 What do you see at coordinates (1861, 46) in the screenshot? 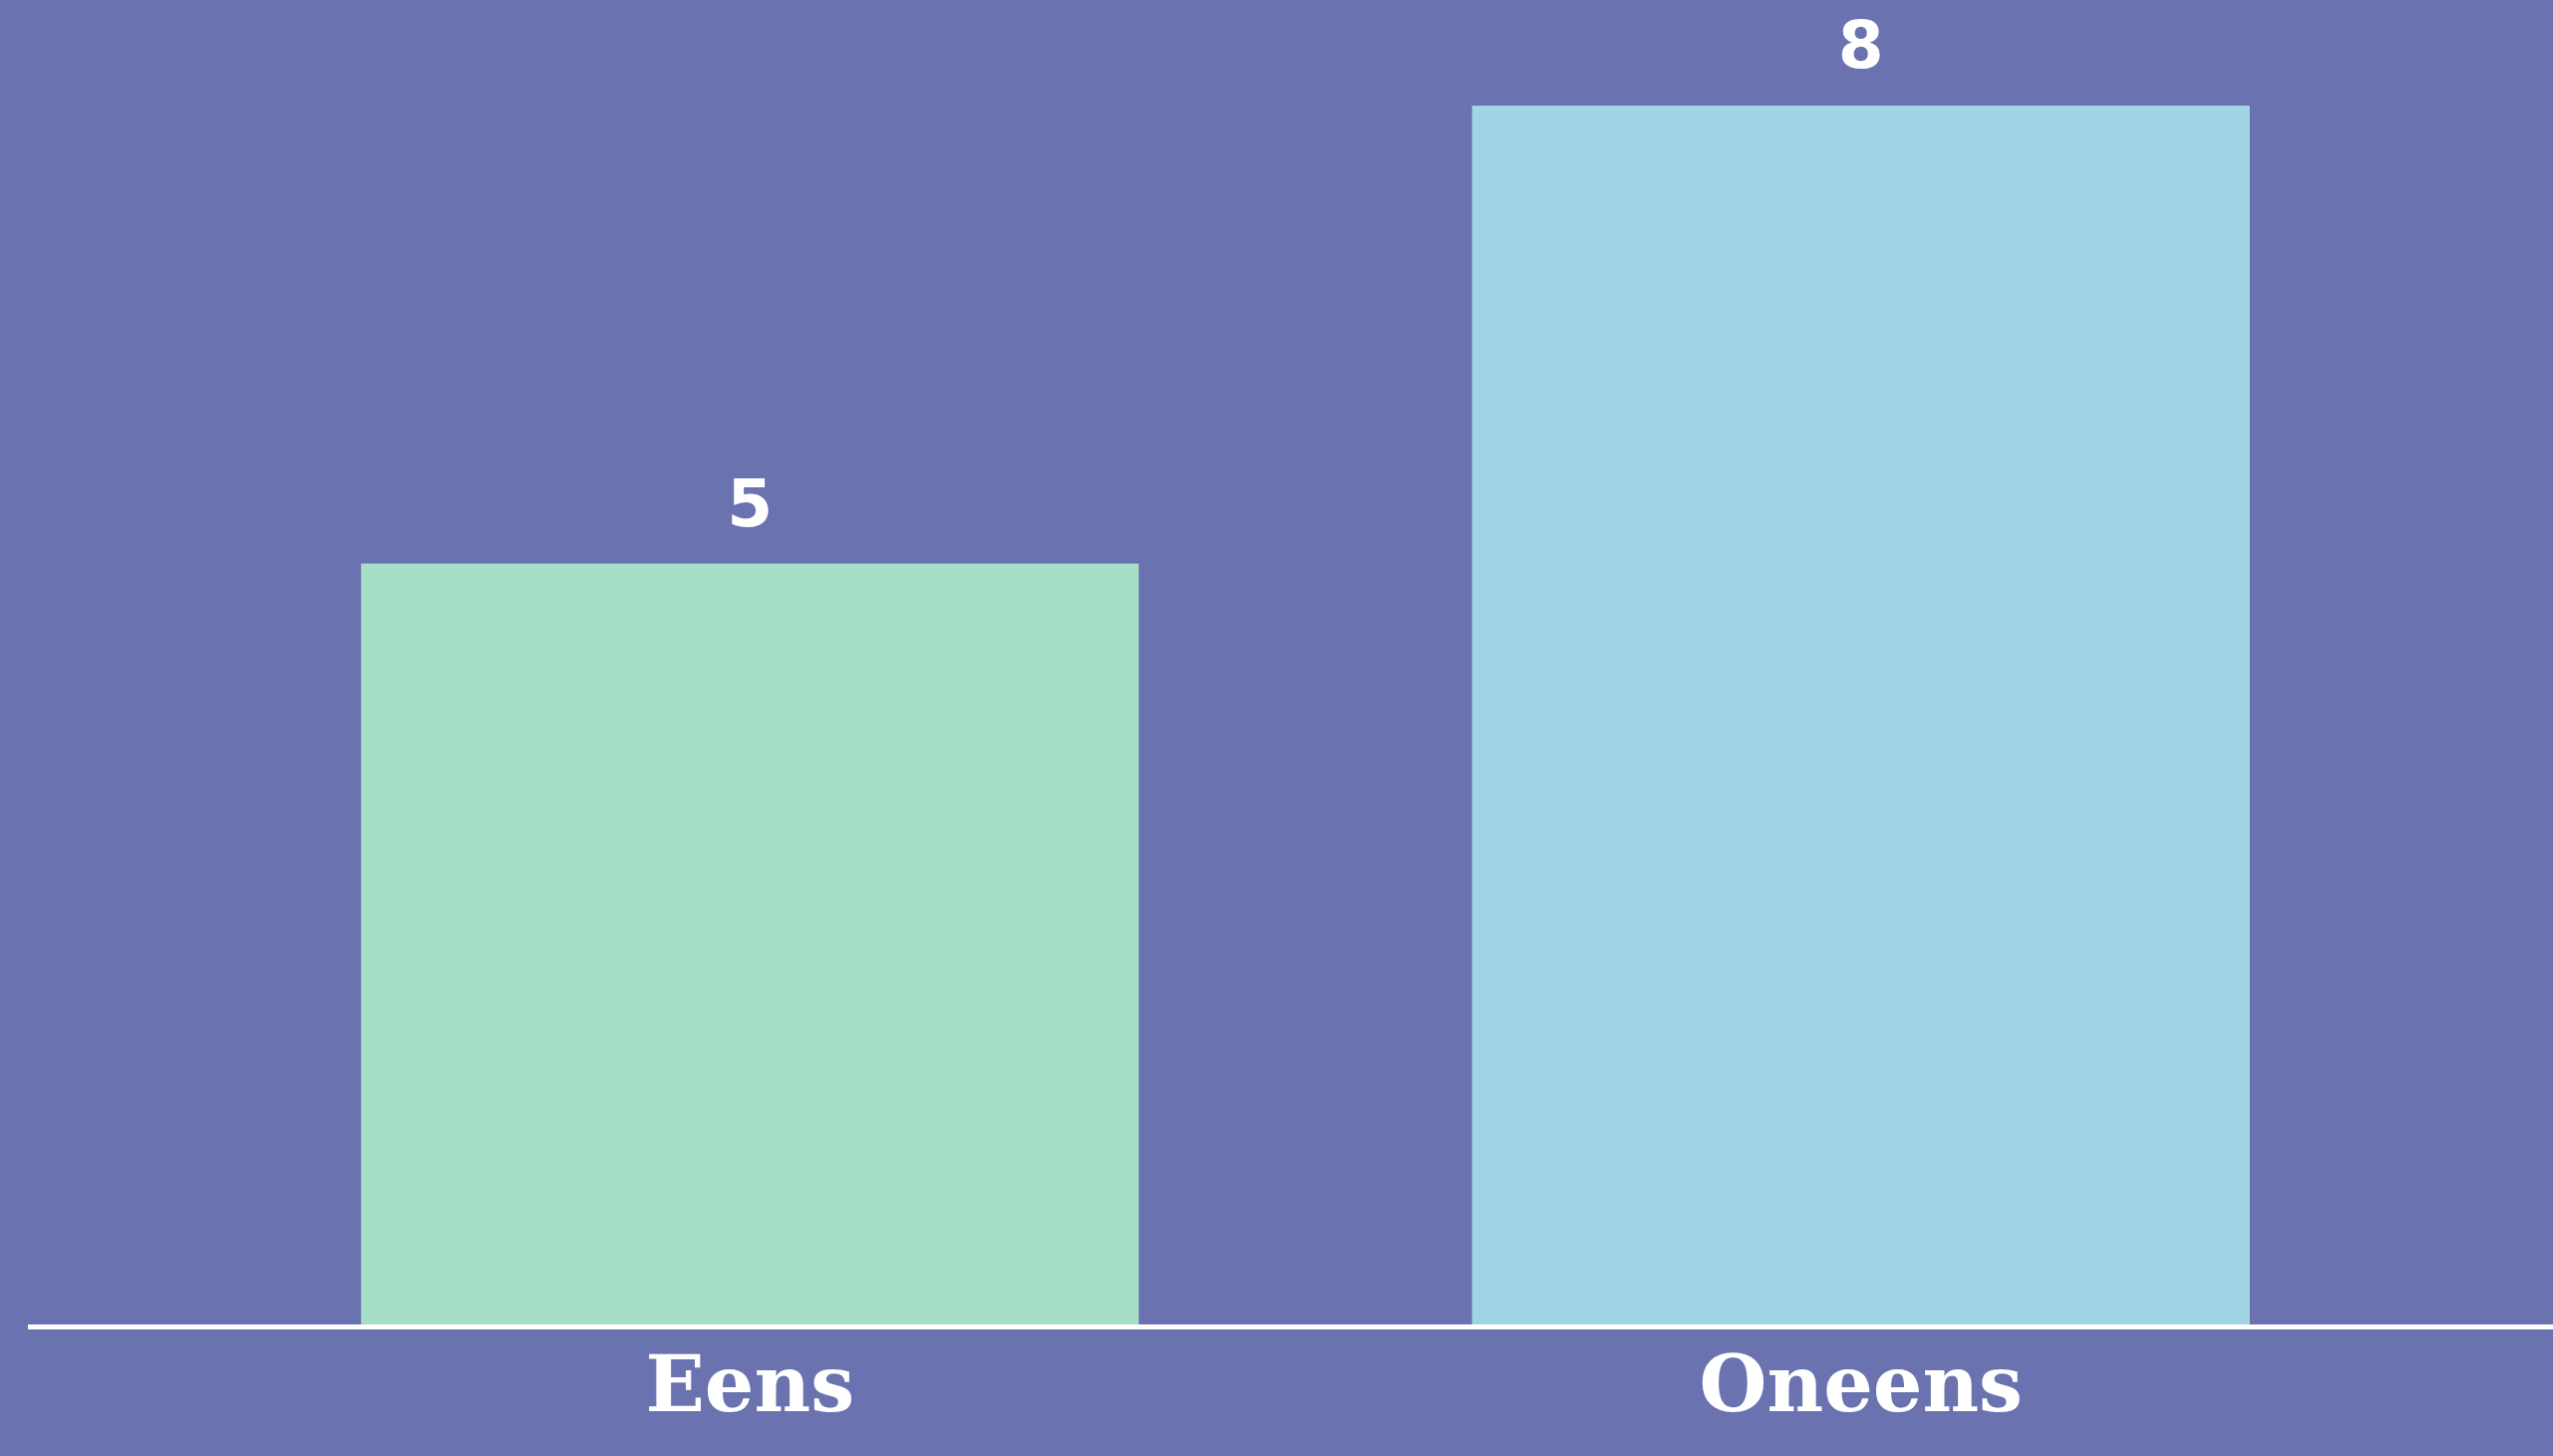
I see `data-label: 8` at bounding box center [1861, 46].